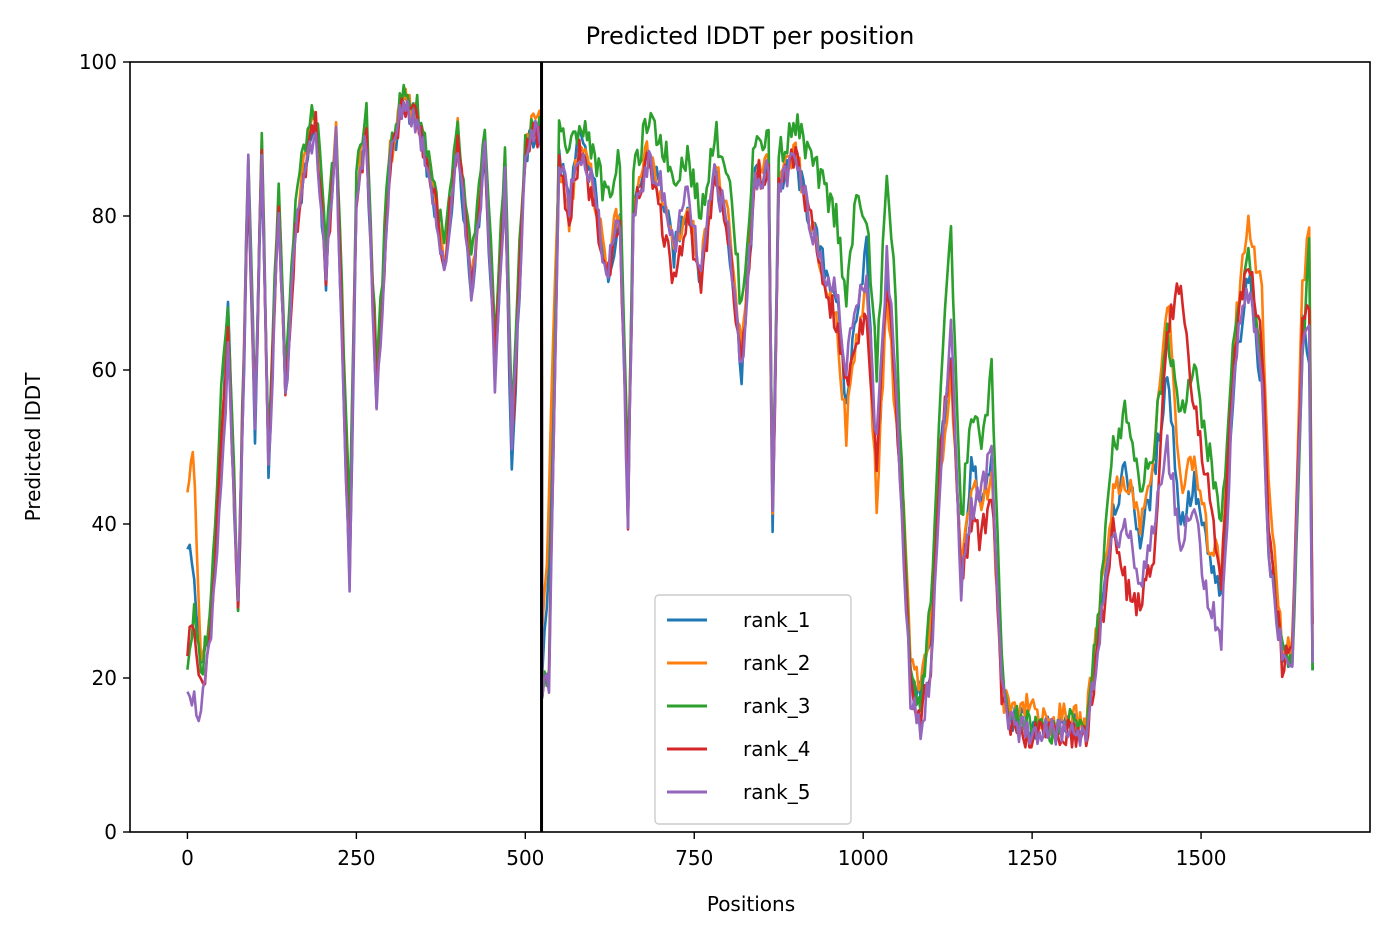 This screenshot has width=1391, height=939. What do you see at coordinates (98, 62) in the screenshot?
I see `y-tick-label: 100` at bounding box center [98, 62].